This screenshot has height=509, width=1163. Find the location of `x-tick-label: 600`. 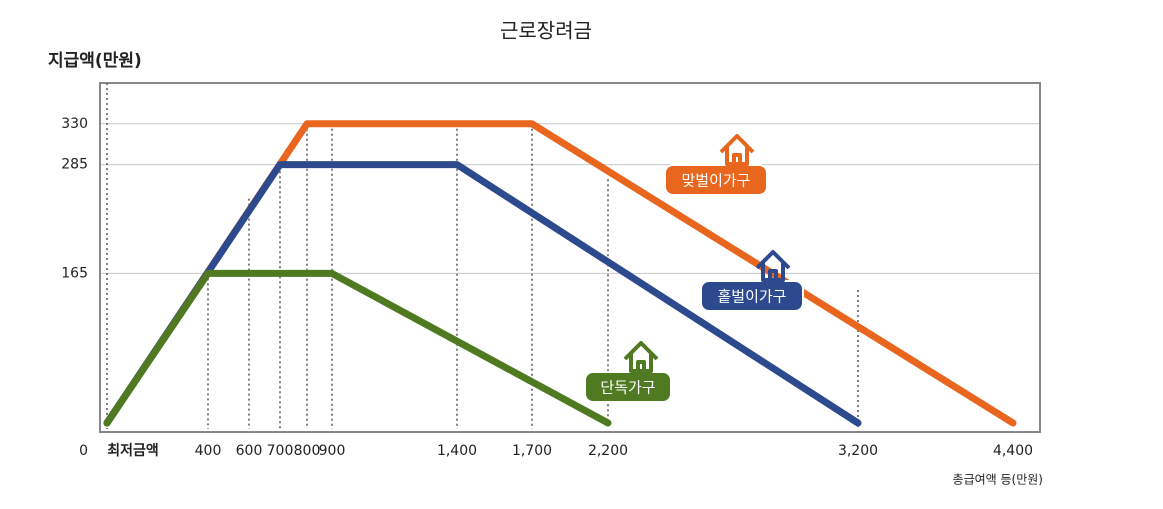

x-tick-label: 600 is located at coordinates (249, 451).